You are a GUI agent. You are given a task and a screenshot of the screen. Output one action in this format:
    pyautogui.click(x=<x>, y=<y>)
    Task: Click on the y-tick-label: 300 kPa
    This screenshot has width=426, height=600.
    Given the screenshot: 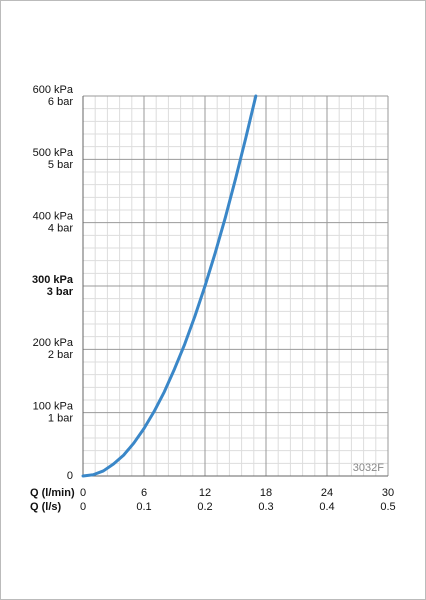 What is the action you would take?
    pyautogui.click(x=53, y=280)
    